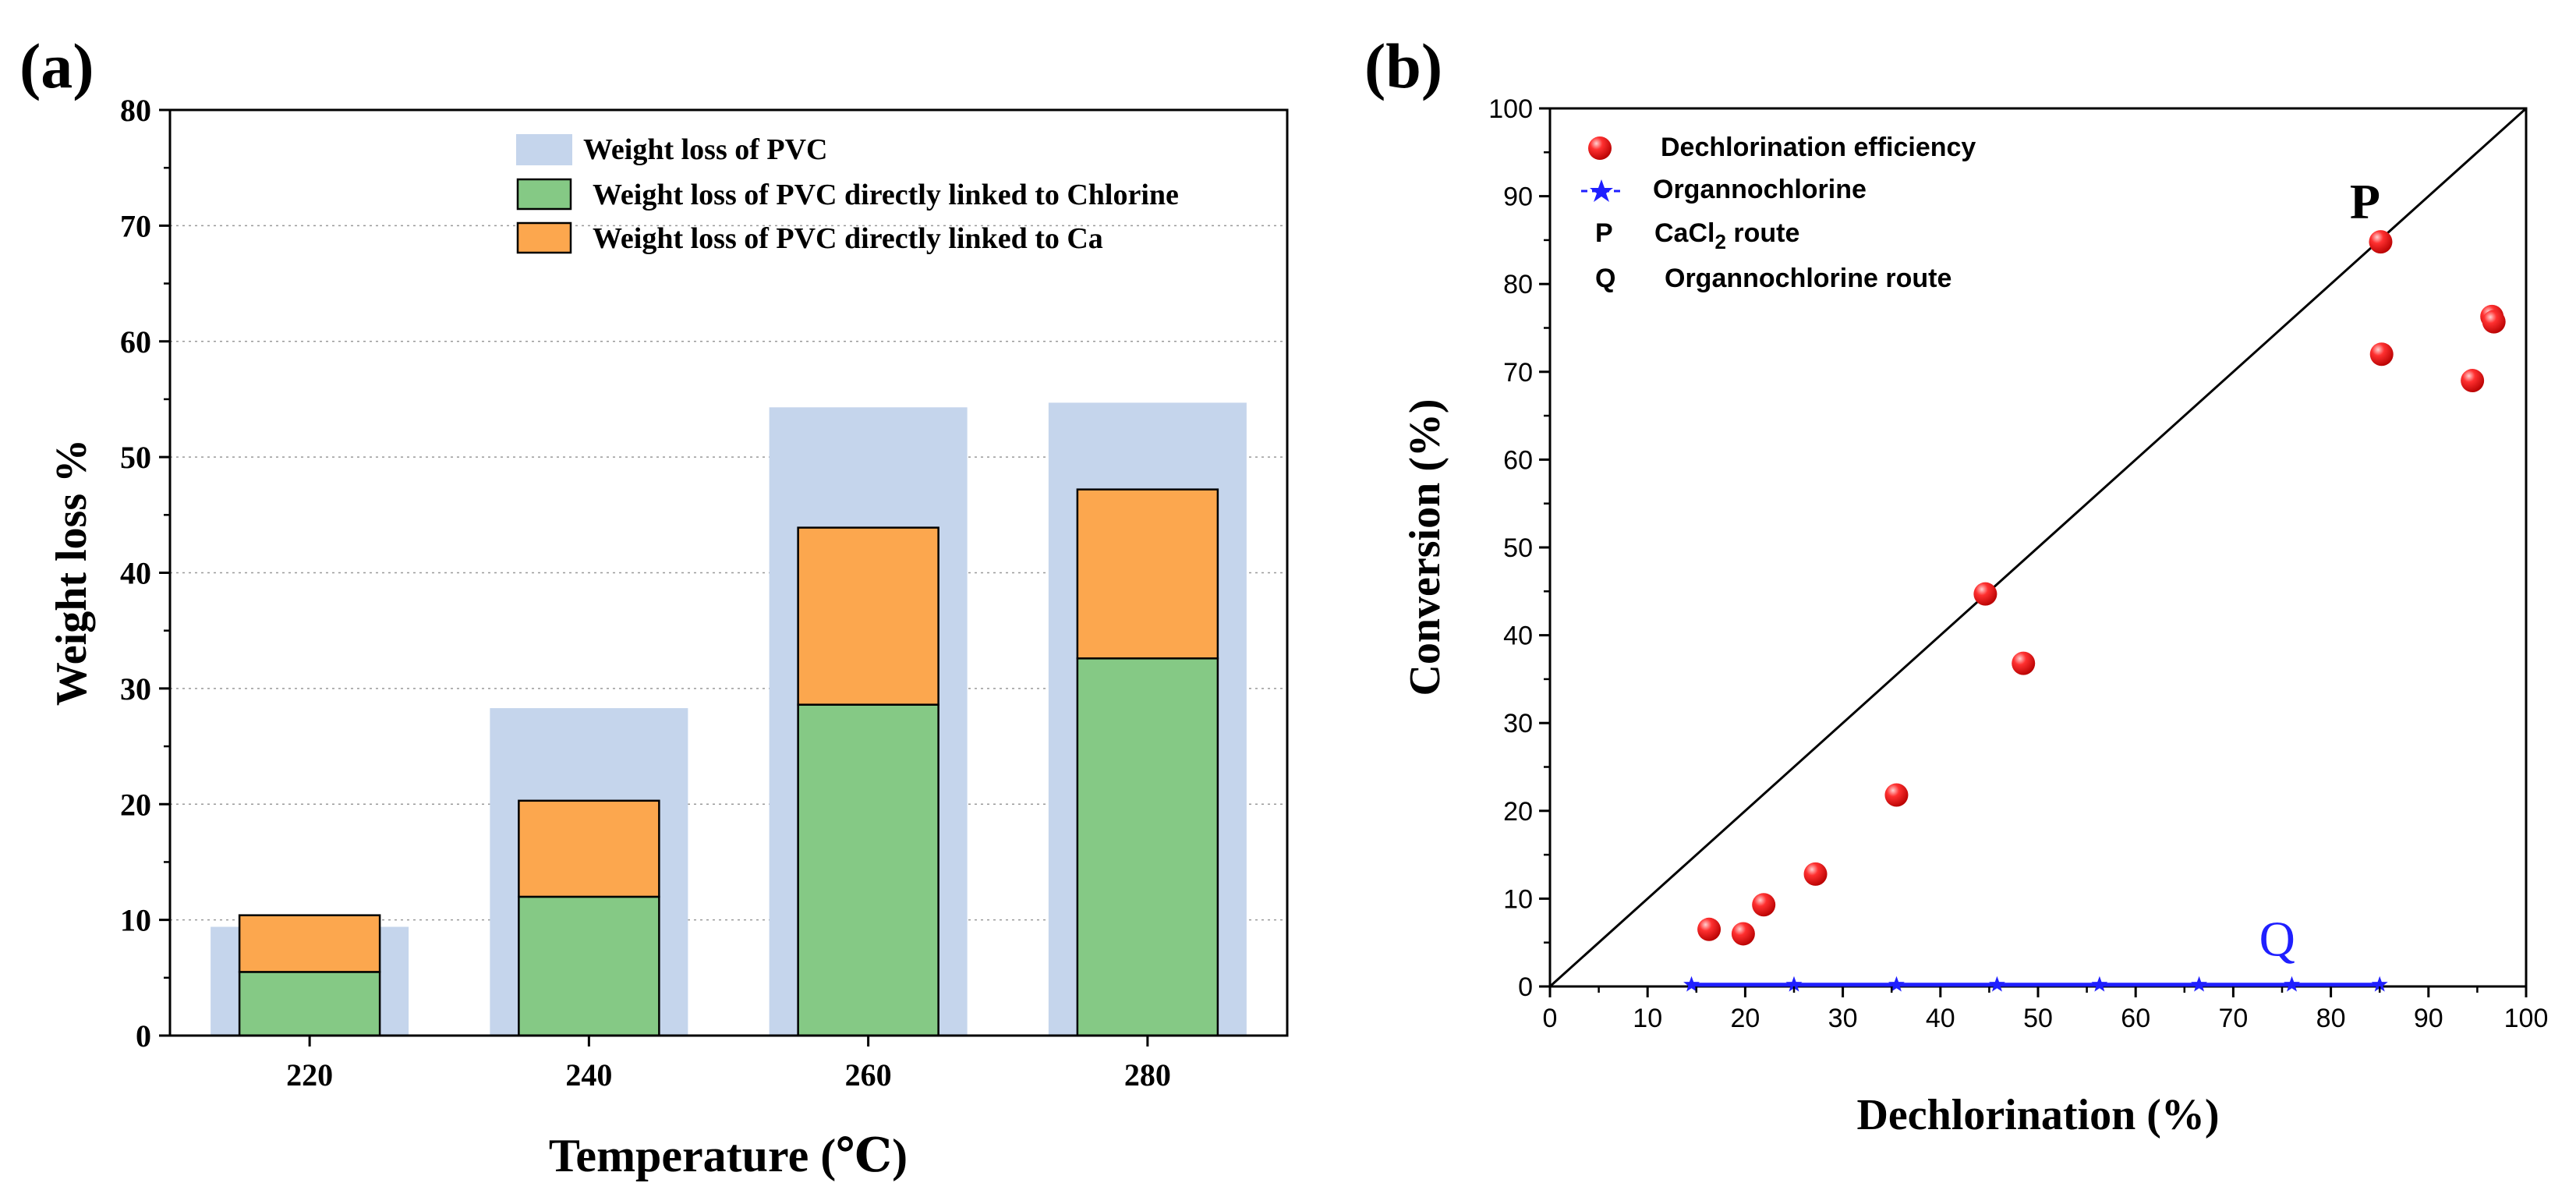 Image resolution: width=2576 pixels, height=1197 pixels. Describe the element at coordinates (1147, 1075) in the screenshot. I see `x-tick-label: 280` at that location.